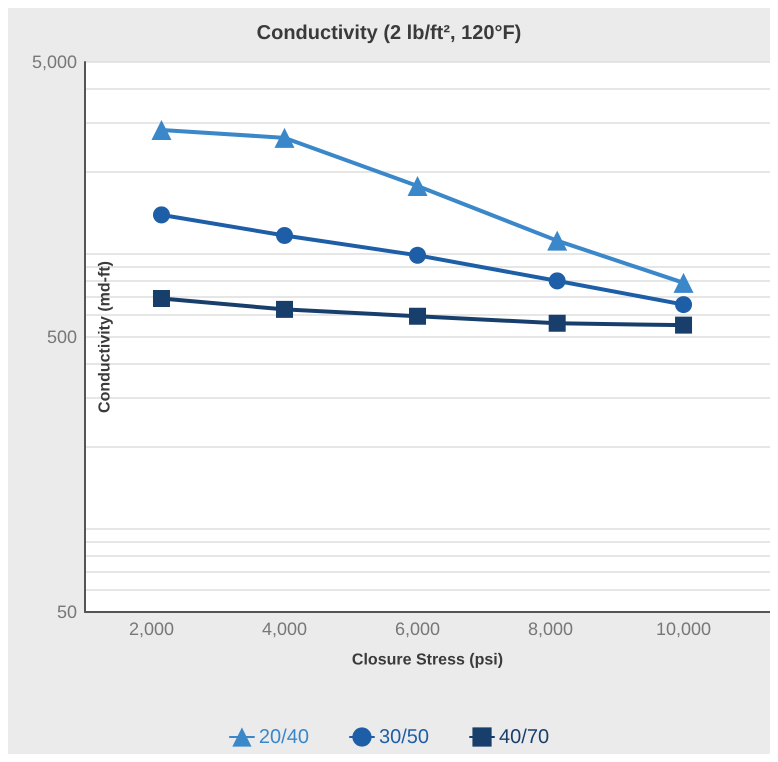 The image size is (778, 762). What do you see at coordinates (404, 737) in the screenshot?
I see `legend-label: 30/50` at bounding box center [404, 737].